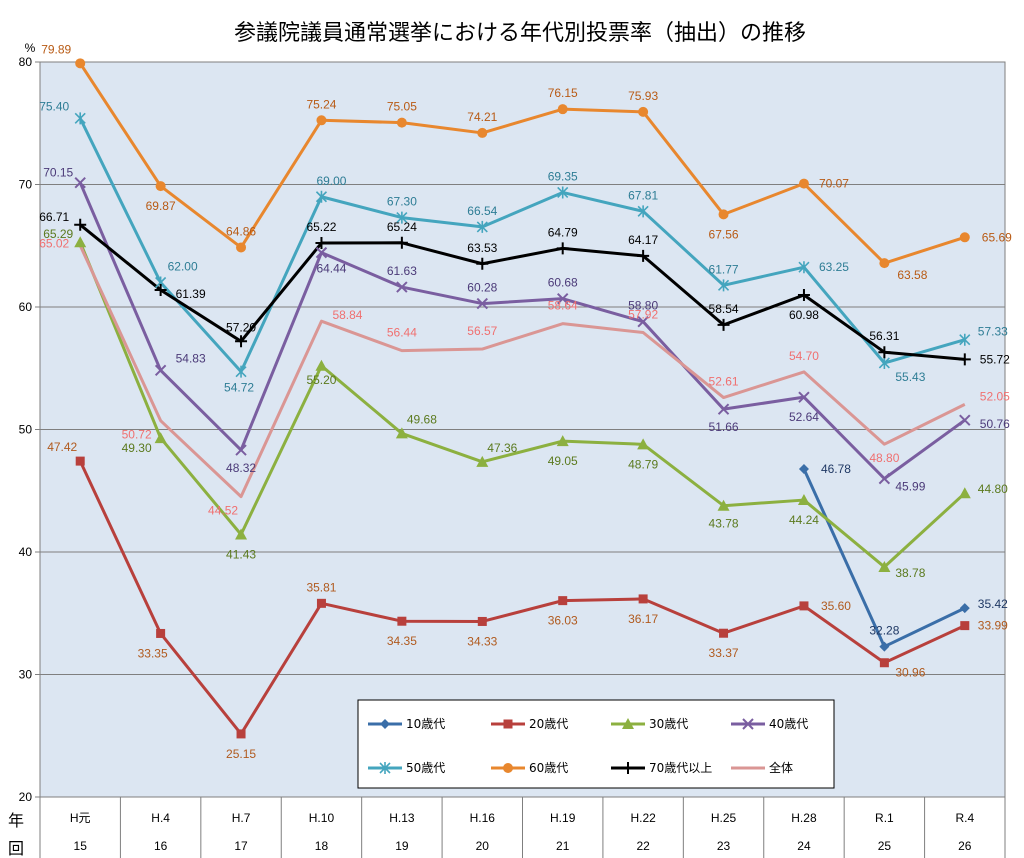 The height and width of the screenshot is (858, 1024). I want to click on data-label: 58.64, so click(563, 306).